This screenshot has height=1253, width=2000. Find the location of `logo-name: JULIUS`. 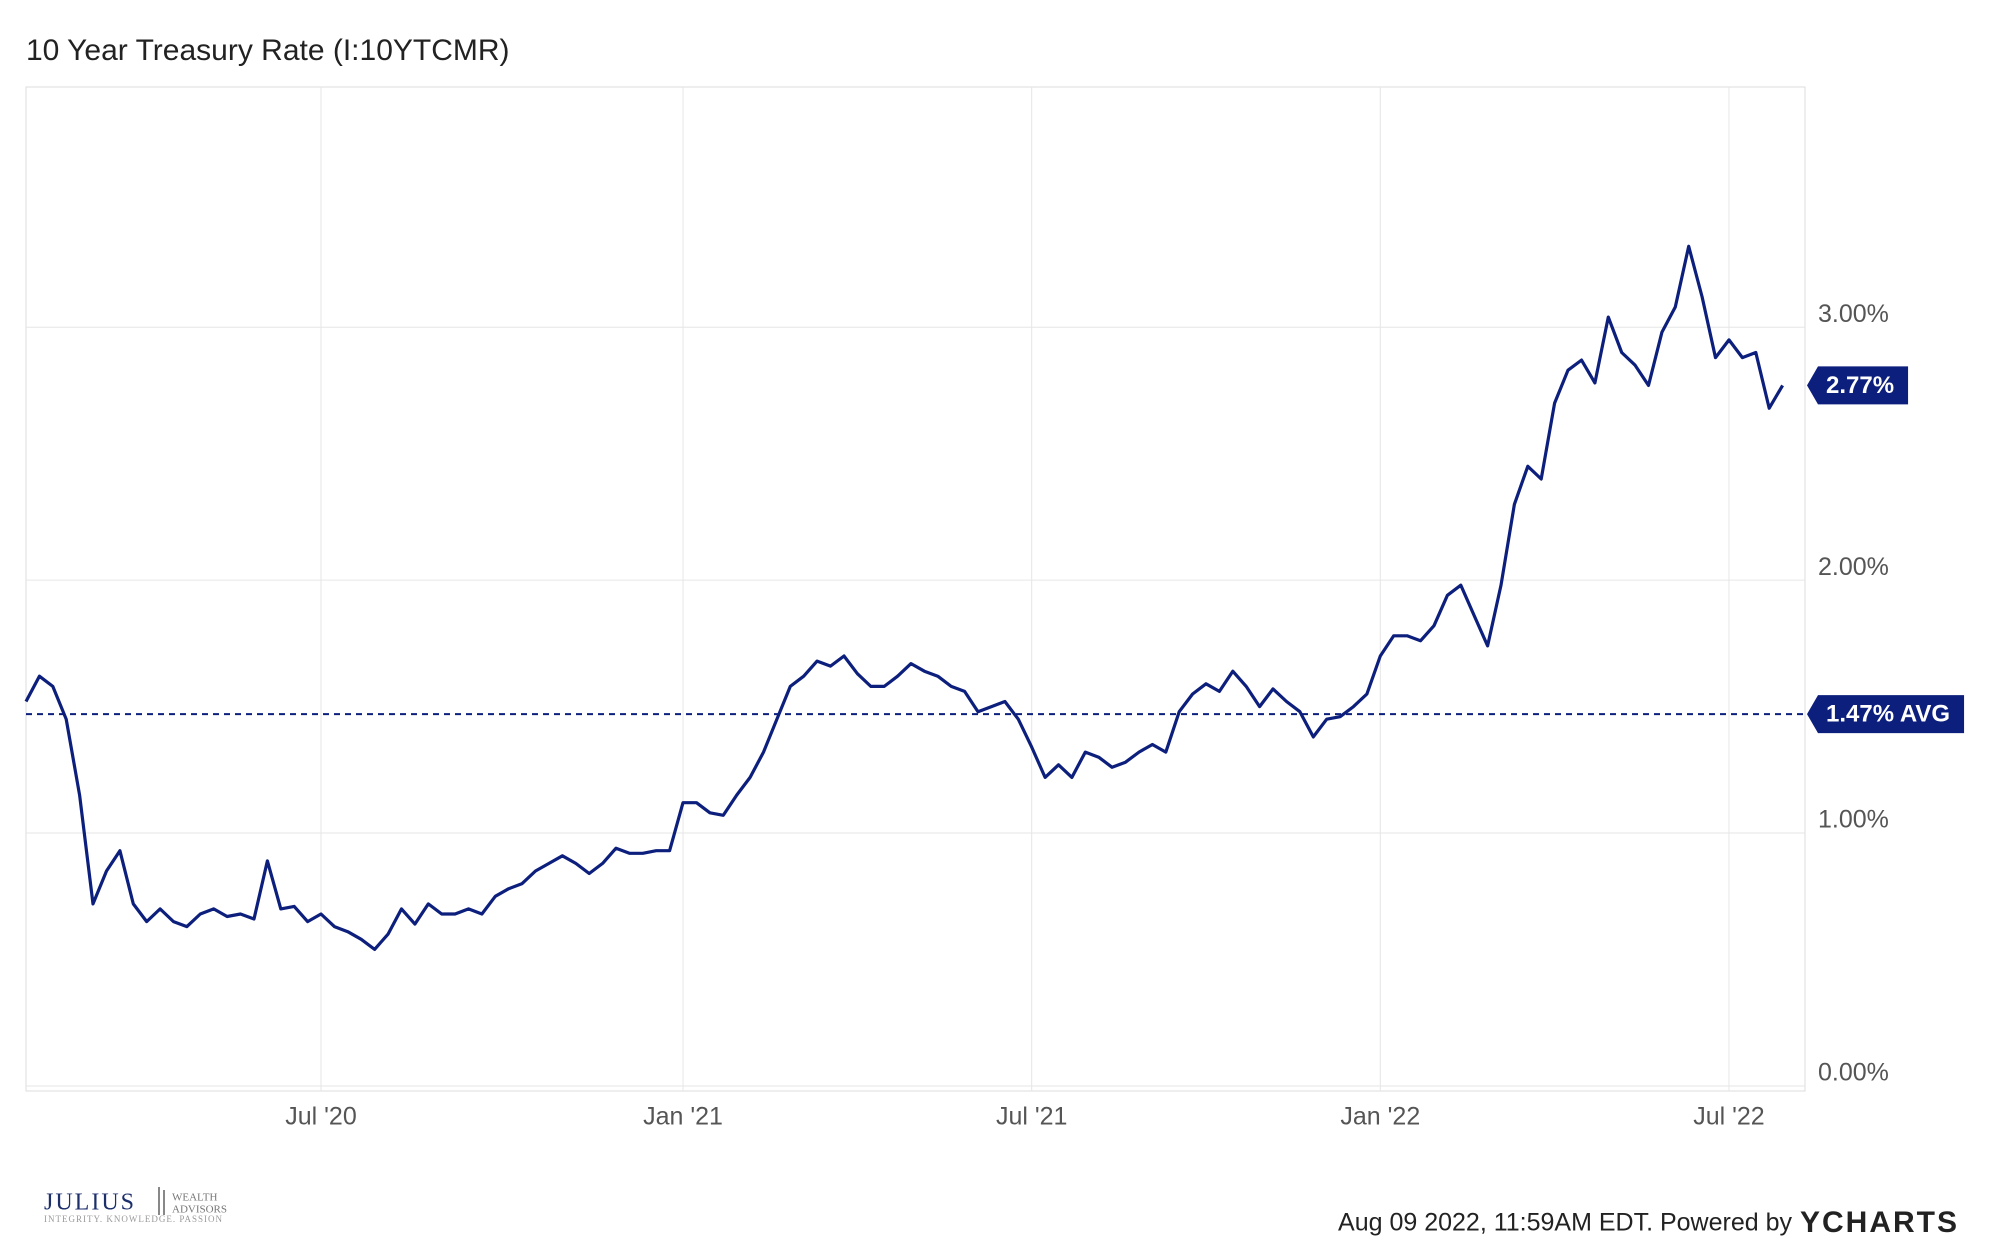

logo-name: JULIUS is located at coordinates (90, 1203).